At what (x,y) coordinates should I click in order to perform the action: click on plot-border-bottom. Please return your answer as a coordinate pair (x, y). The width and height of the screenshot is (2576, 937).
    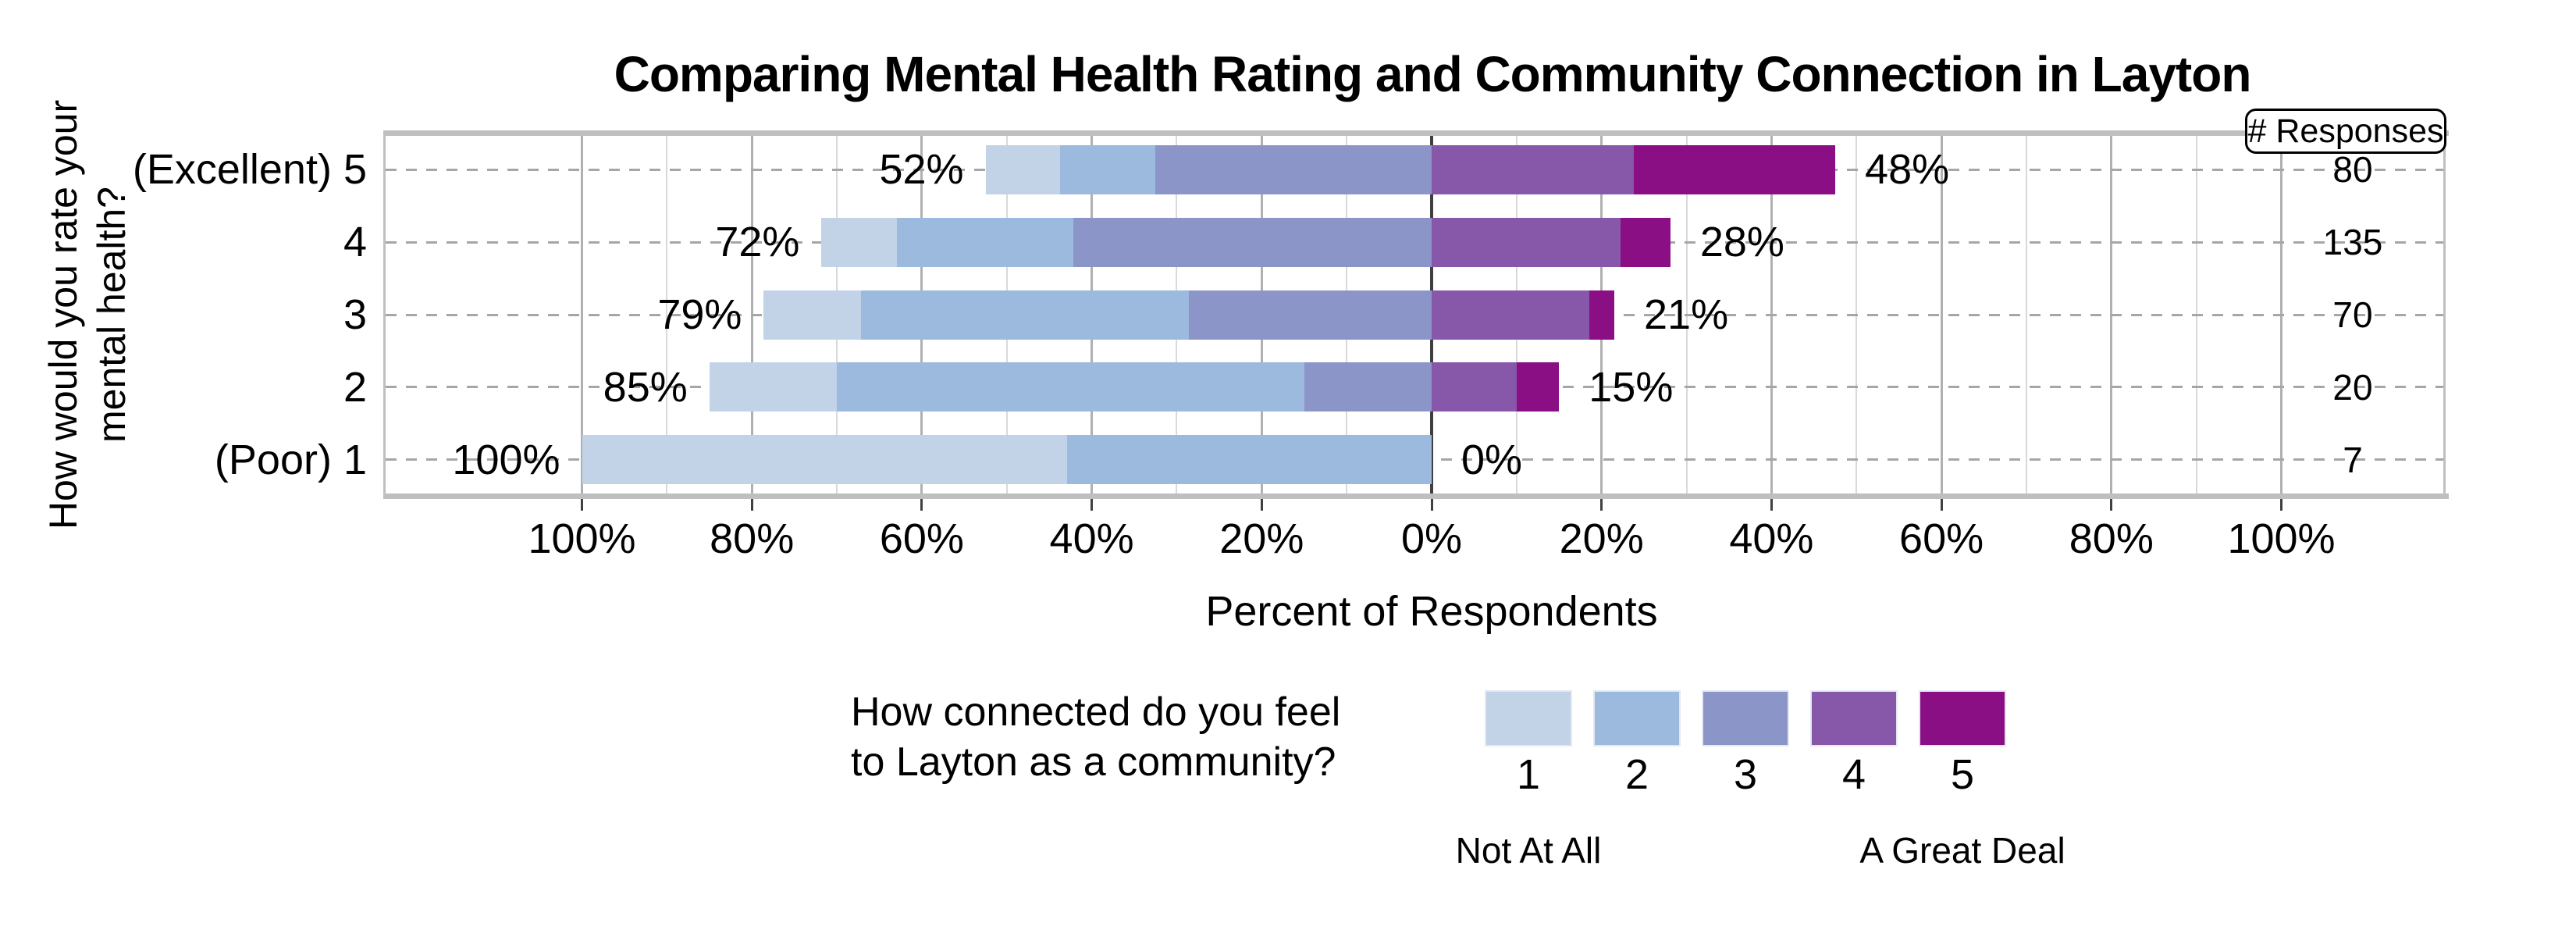
    Looking at the image, I should click on (1416, 496).